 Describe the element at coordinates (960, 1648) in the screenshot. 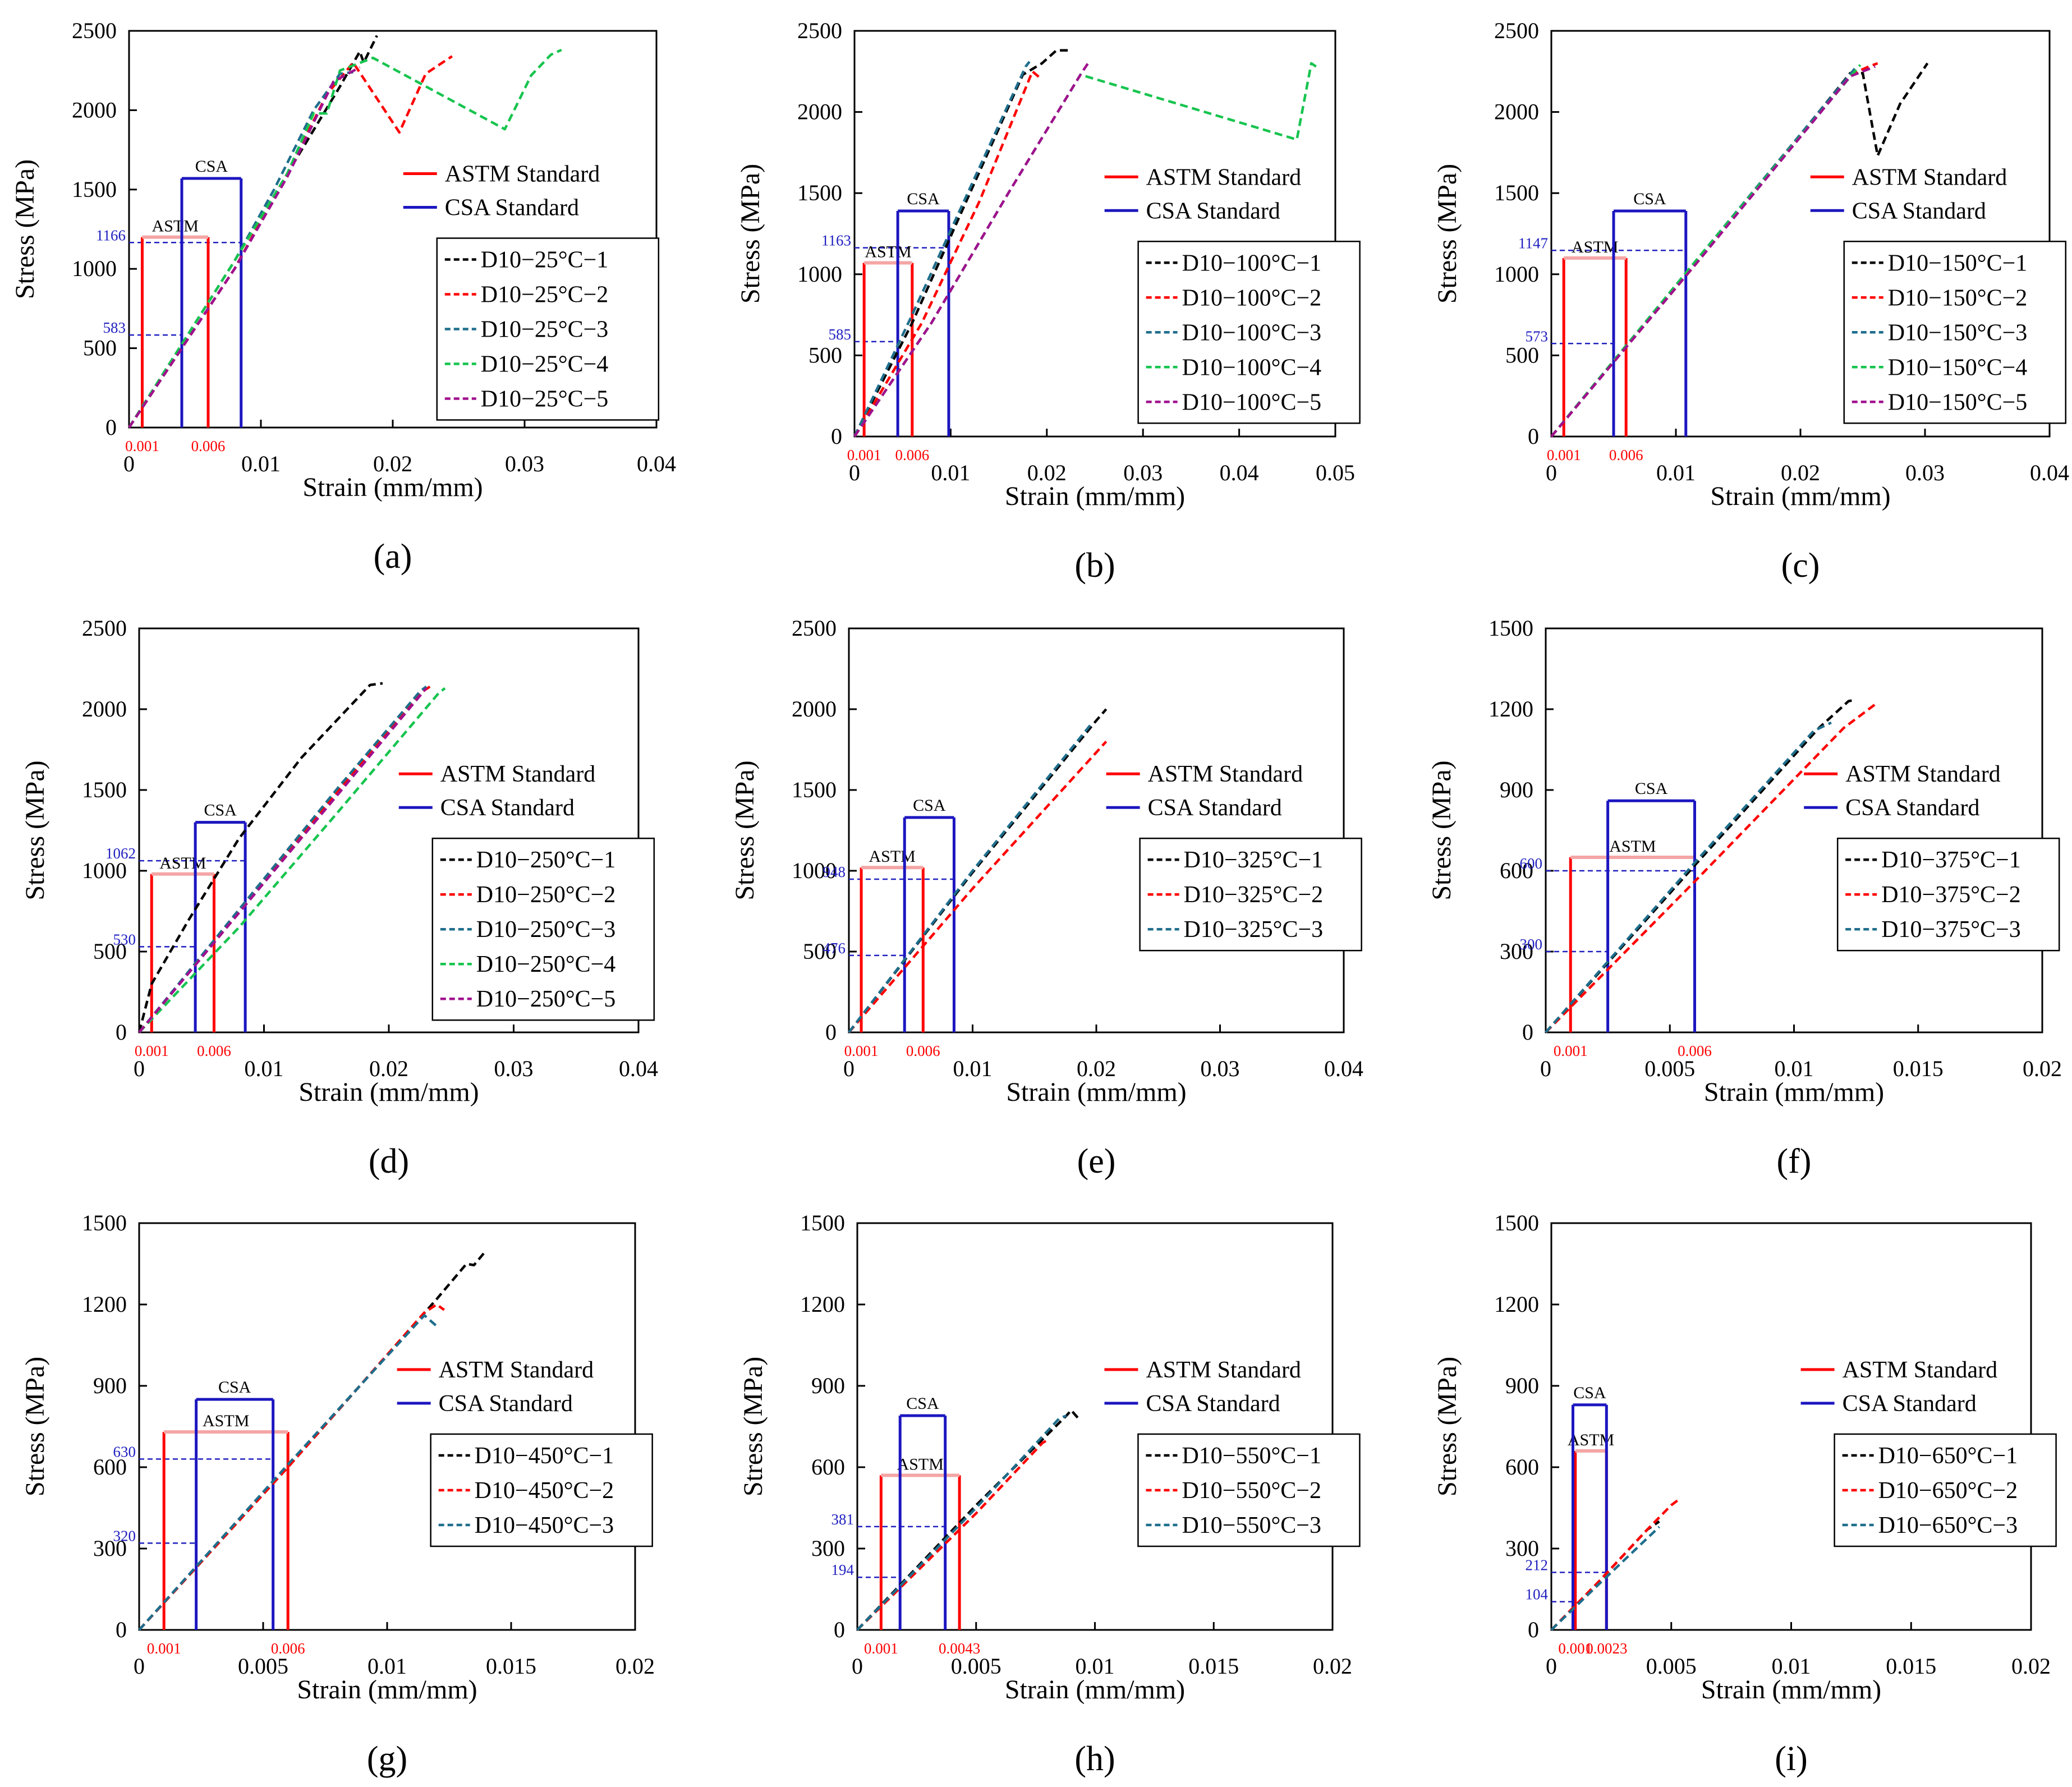

I see `astm-strain-end-label: 0.0043` at that location.